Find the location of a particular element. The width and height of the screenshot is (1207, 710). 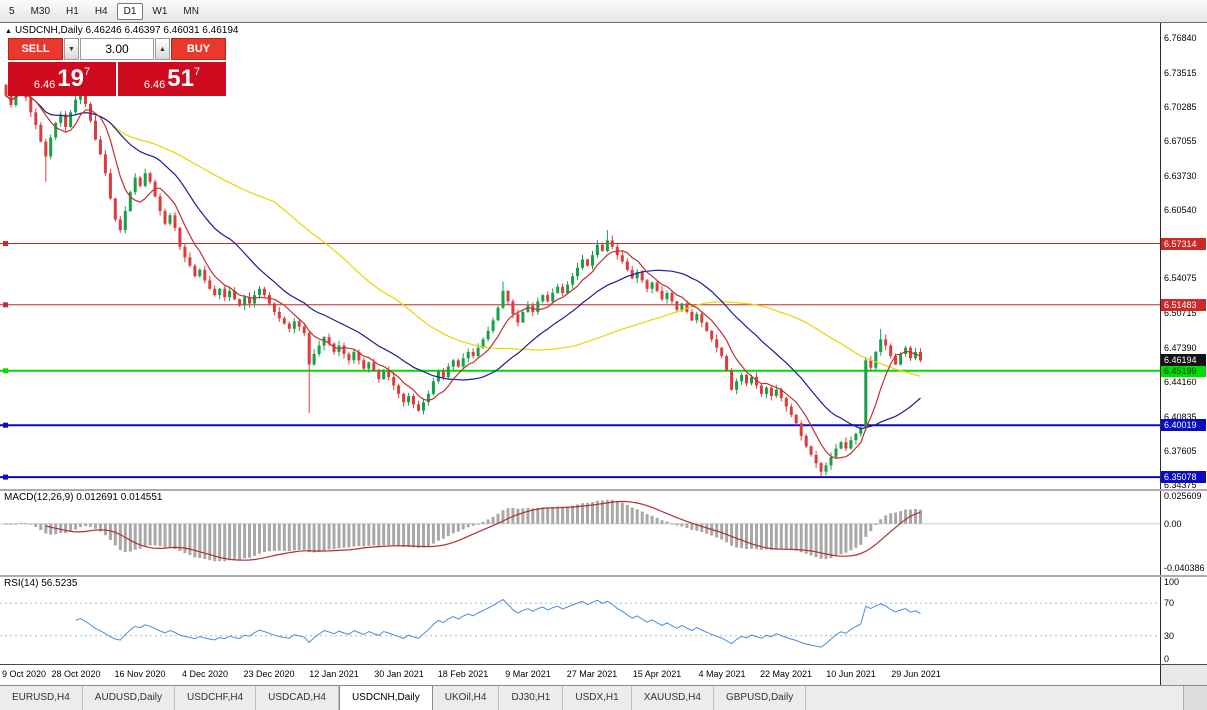

buy-price-display: 6.46 51 7 is located at coordinates (172, 79).